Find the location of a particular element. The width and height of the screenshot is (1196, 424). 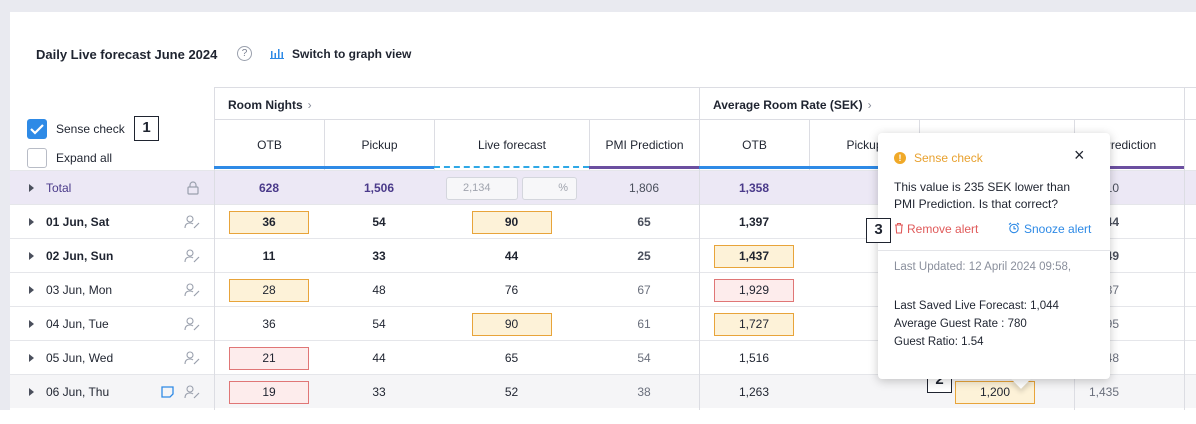

snooze-alert-button: Snooze alert is located at coordinates (1049, 229).